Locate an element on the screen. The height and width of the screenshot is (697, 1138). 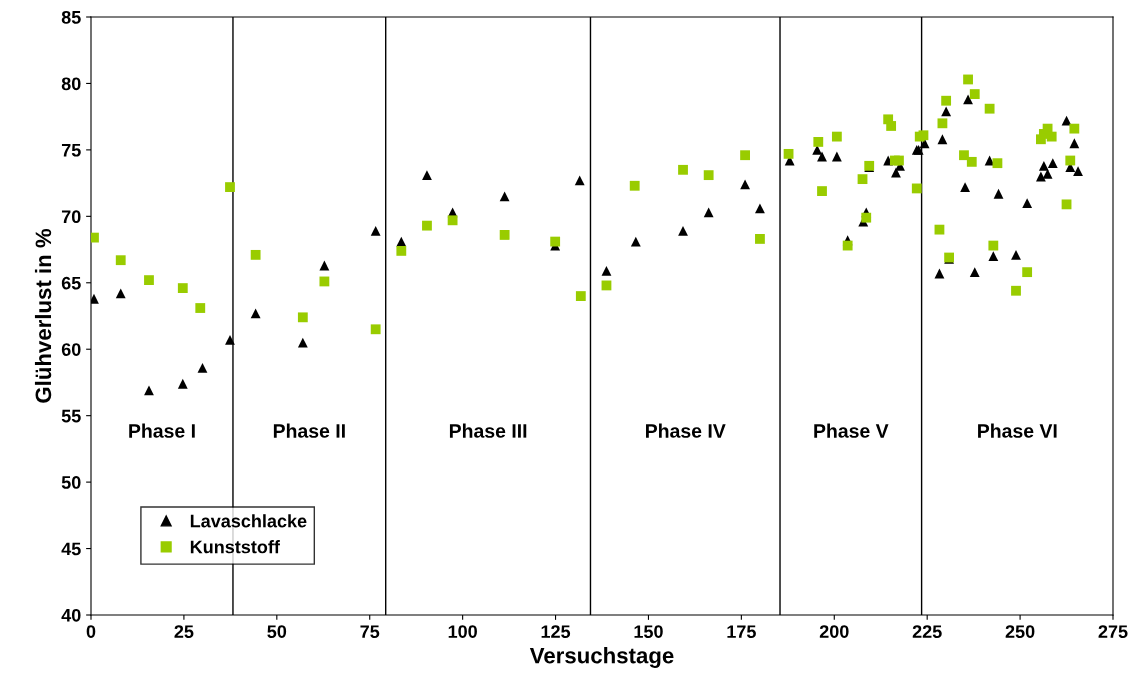
y-tick-label: 55 is located at coordinates (71, 416).